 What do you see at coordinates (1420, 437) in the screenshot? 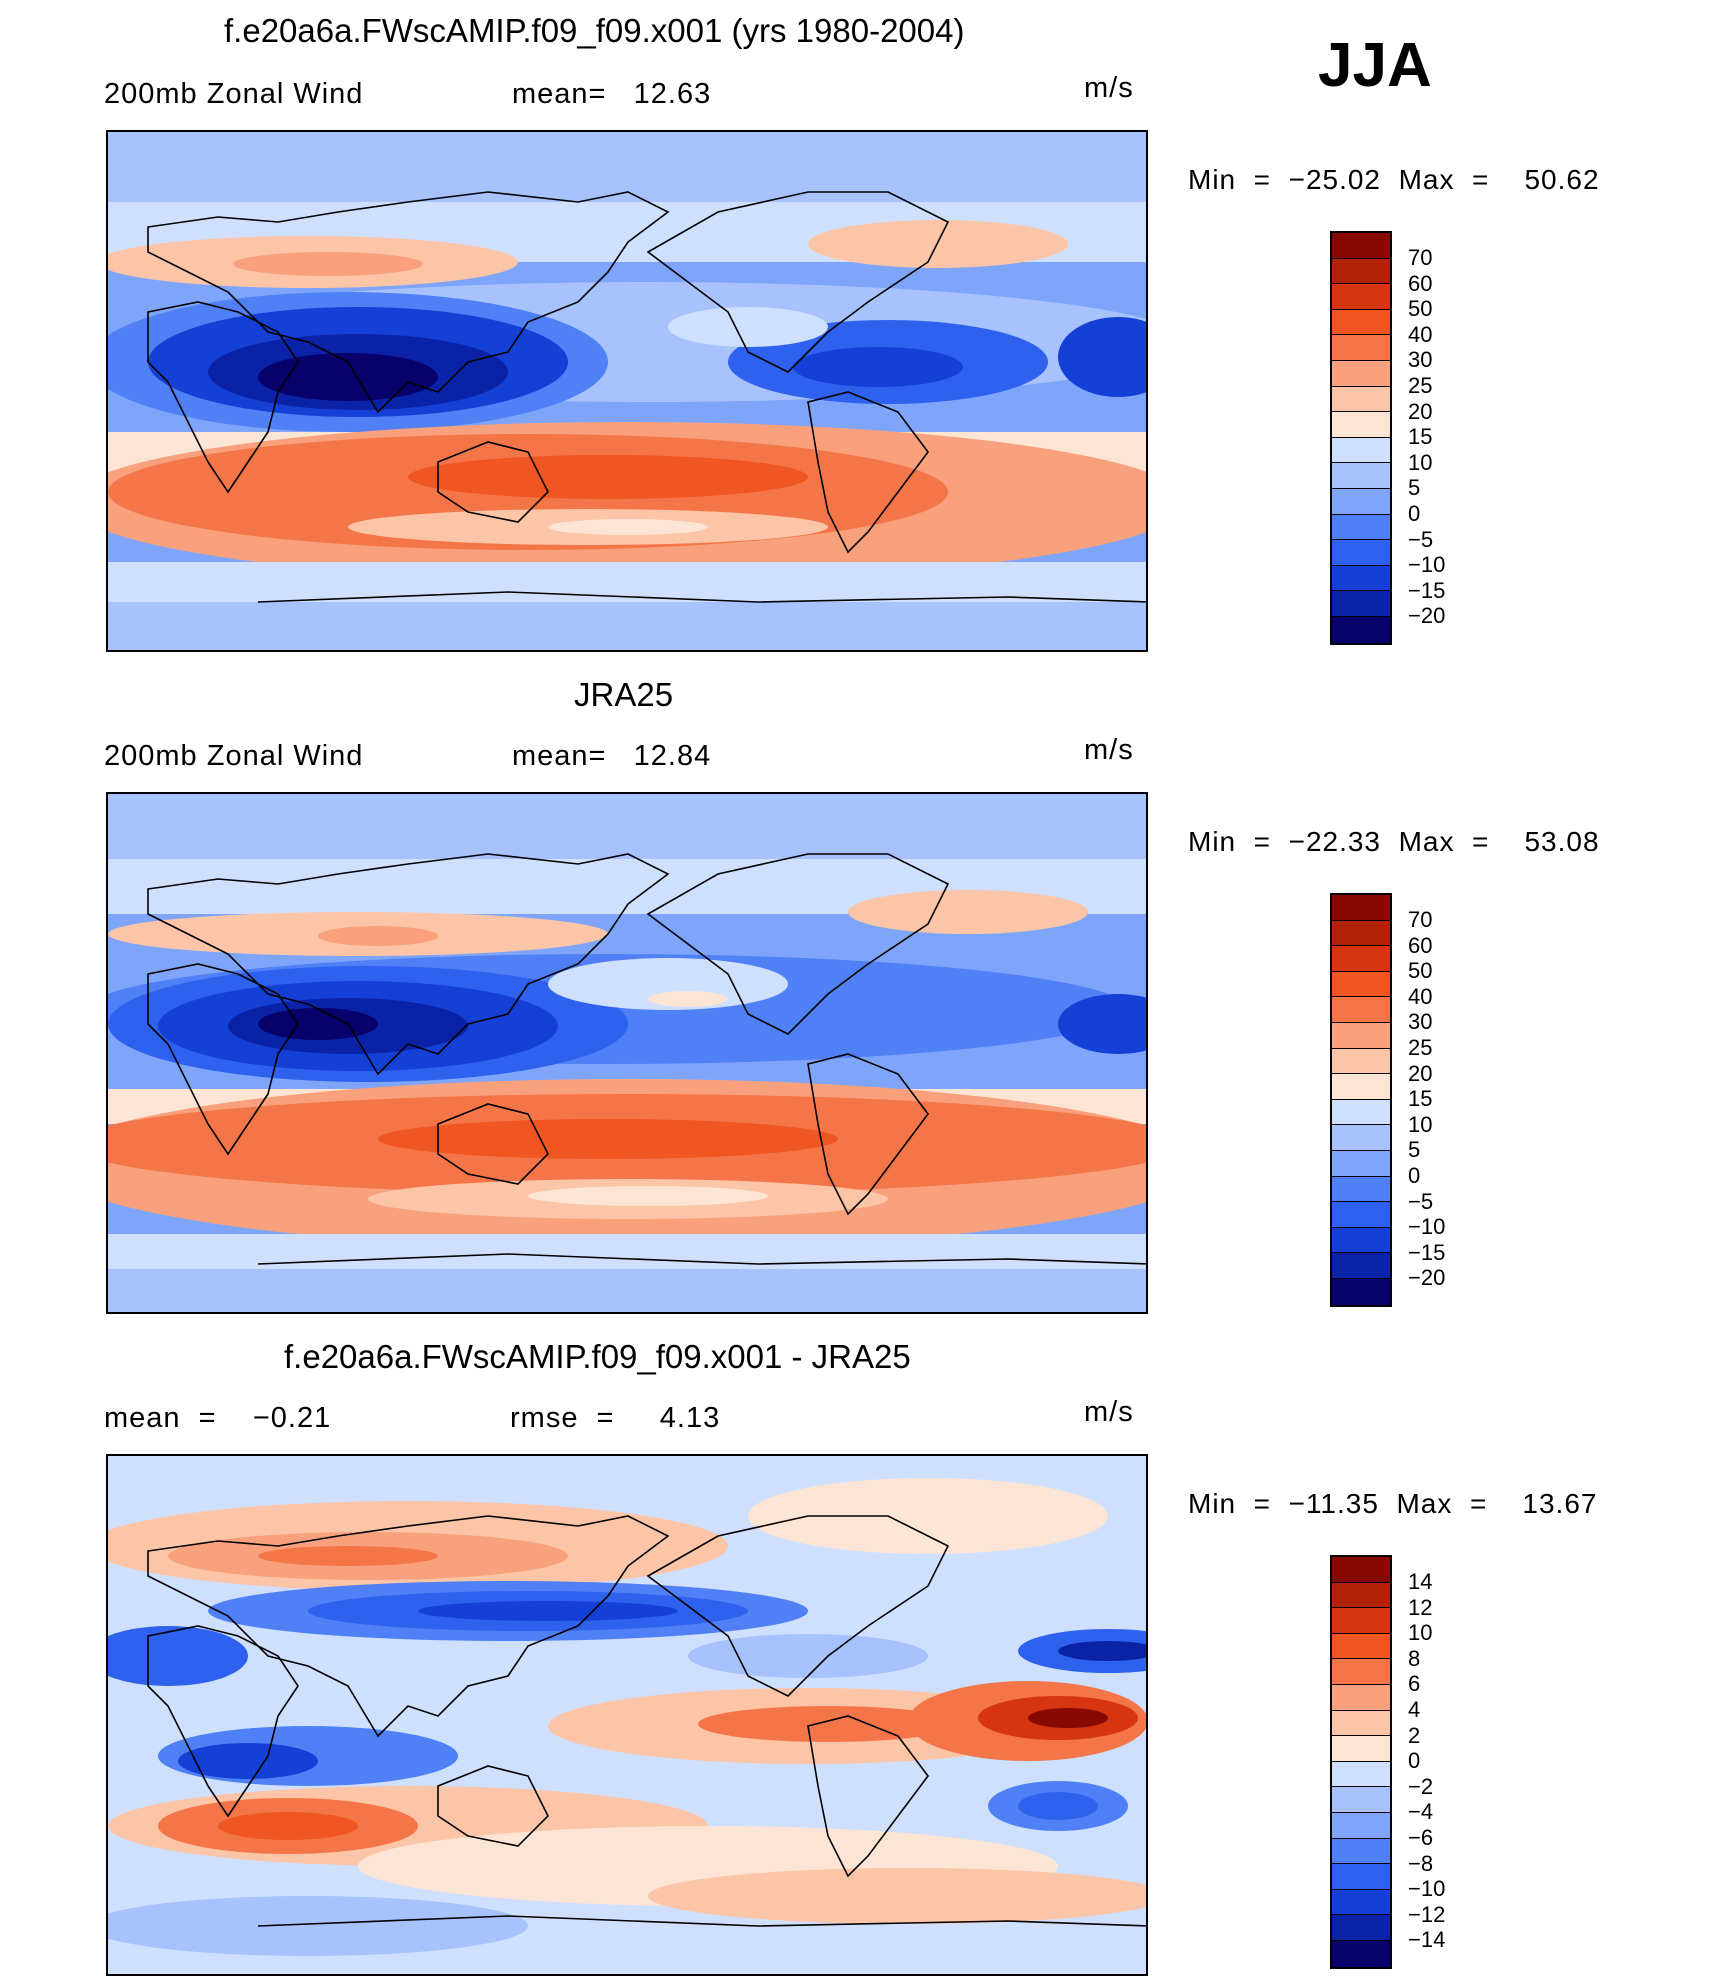
I see `tick: 15` at bounding box center [1420, 437].